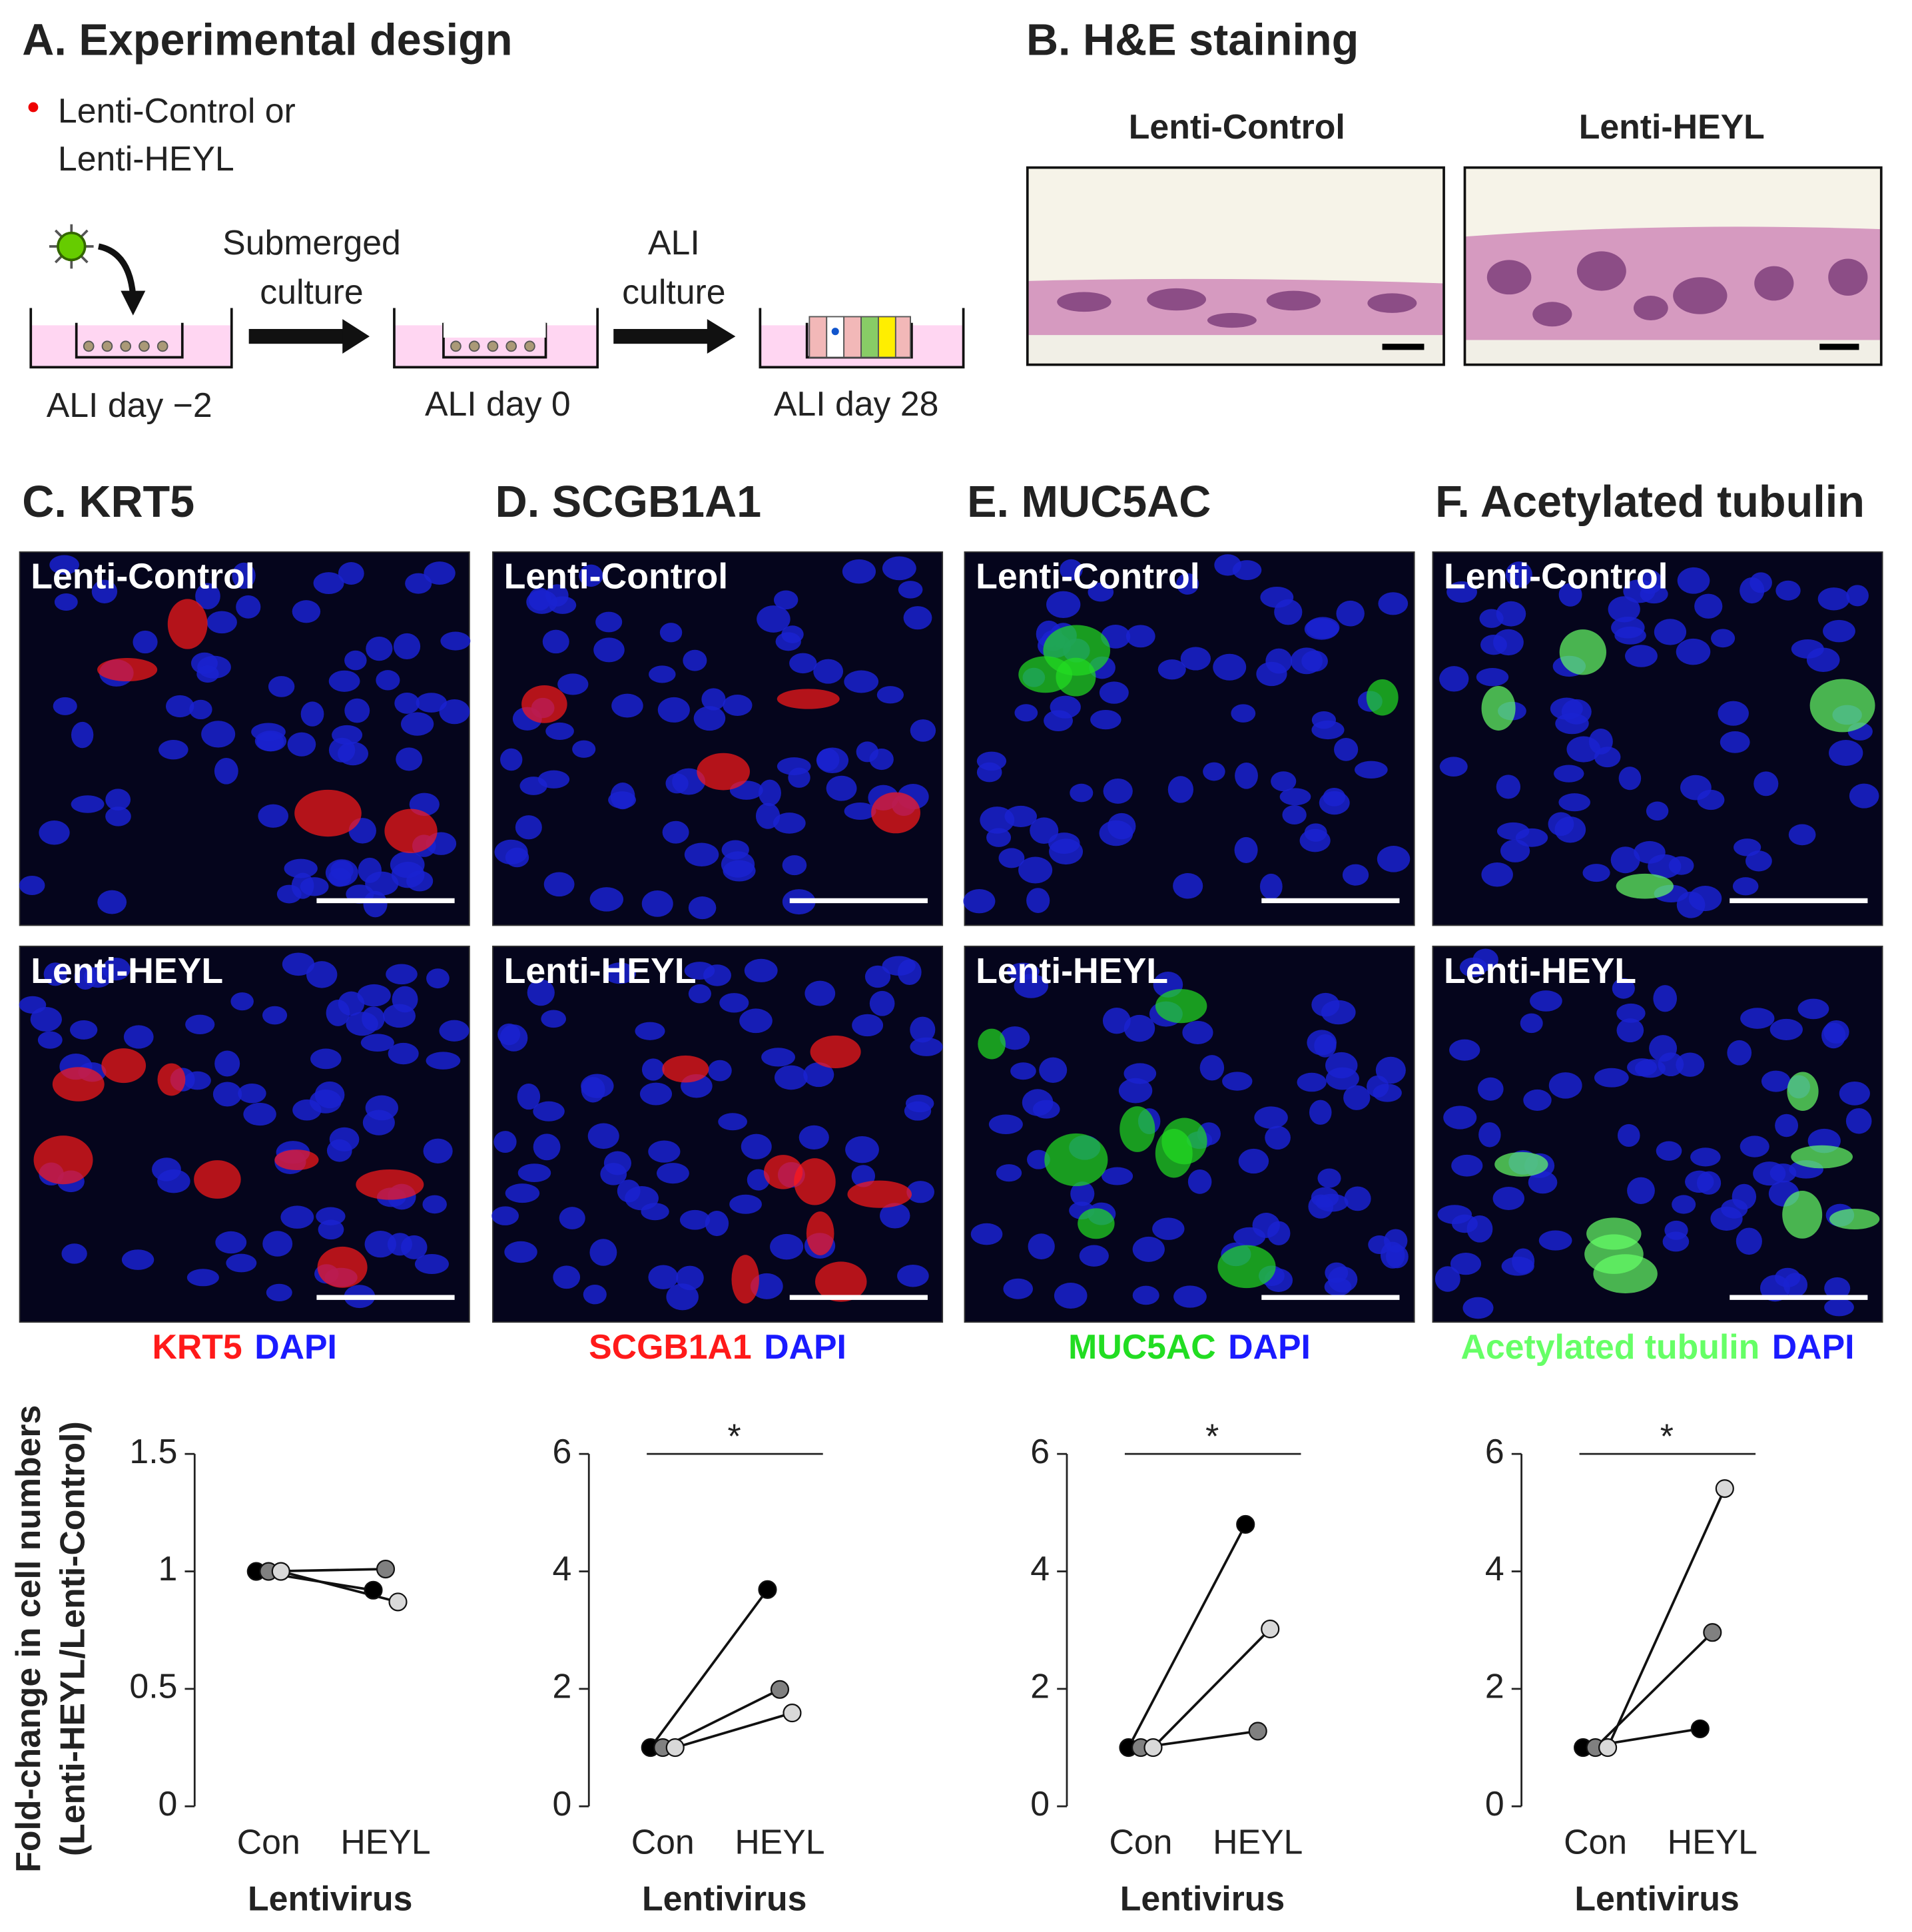  I want to click on y-tick-label: 6, so click(1494, 1451).